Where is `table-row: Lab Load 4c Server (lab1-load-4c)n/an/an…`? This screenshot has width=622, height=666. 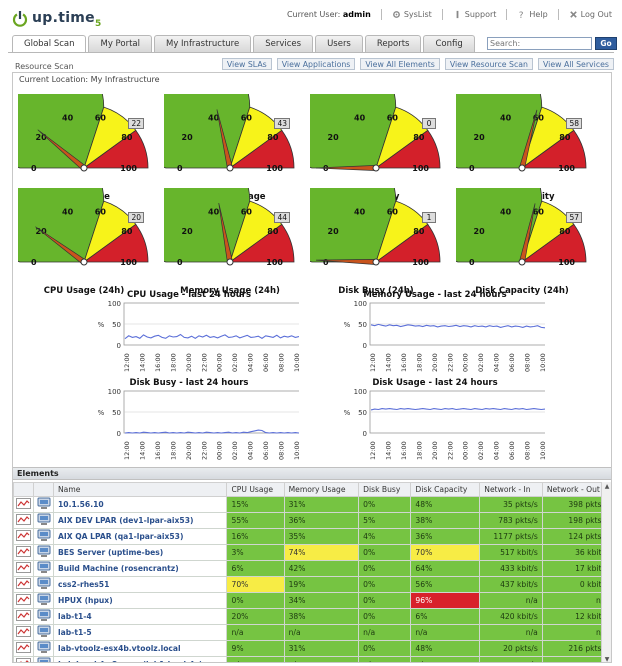 table-row: Lab Load 4c Server (lab1-load-4c)n/an/an… is located at coordinates (312, 659).